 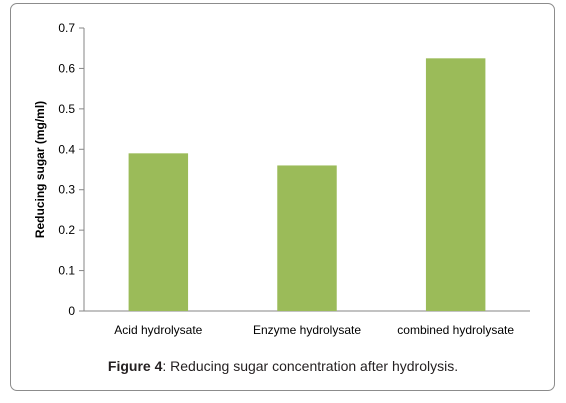 I want to click on bar-combined-hydrolysate, so click(x=455, y=185).